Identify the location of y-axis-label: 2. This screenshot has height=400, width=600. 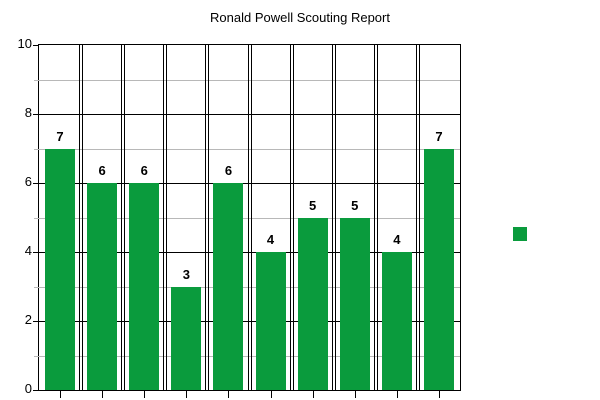
(28, 319).